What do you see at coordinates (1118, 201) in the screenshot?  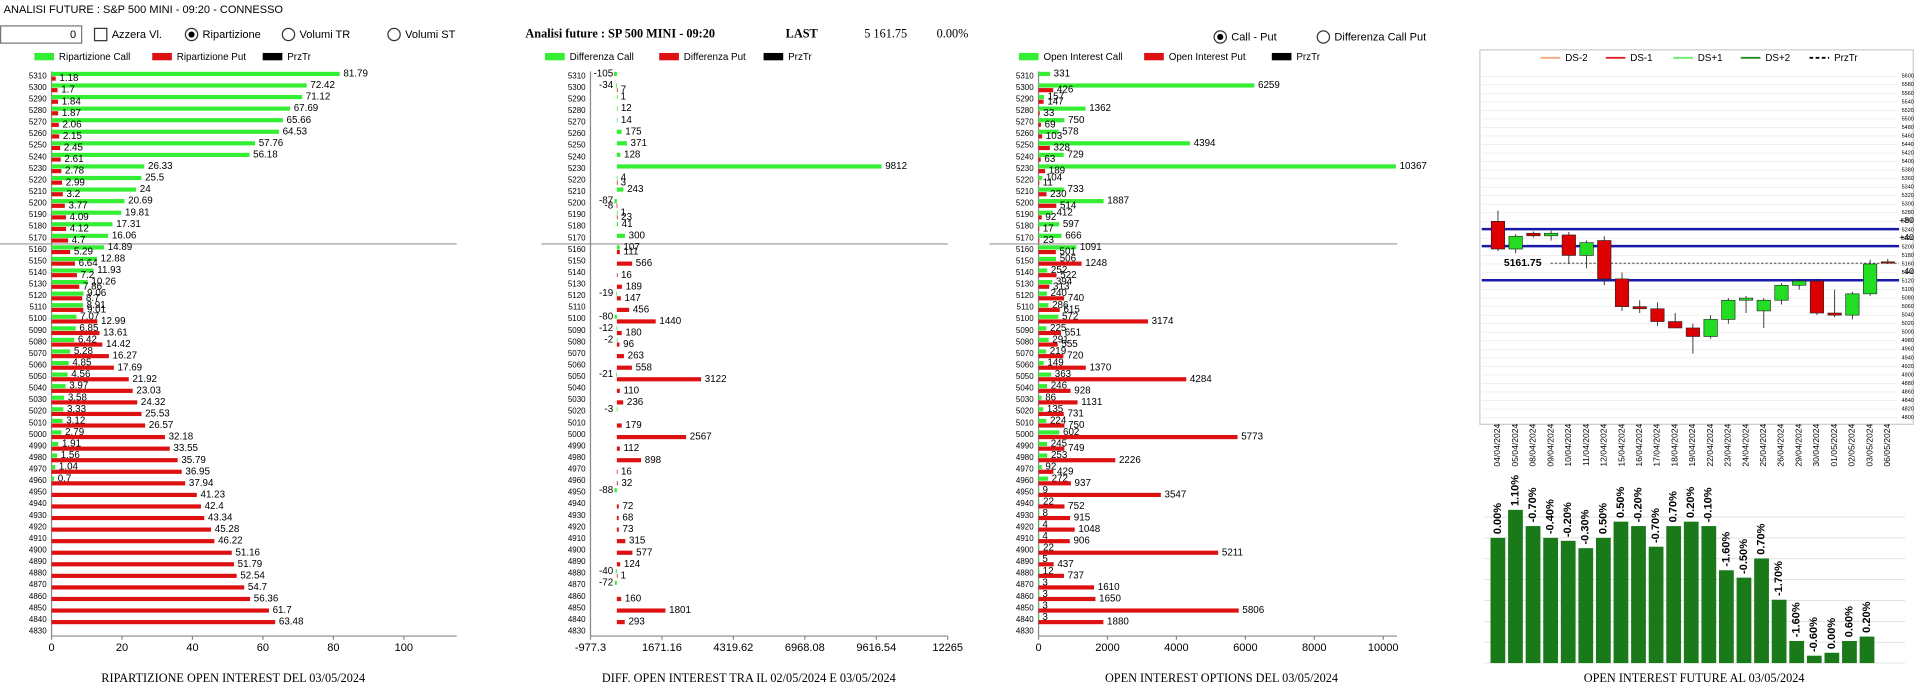 I see `data-label: 1887` at bounding box center [1118, 201].